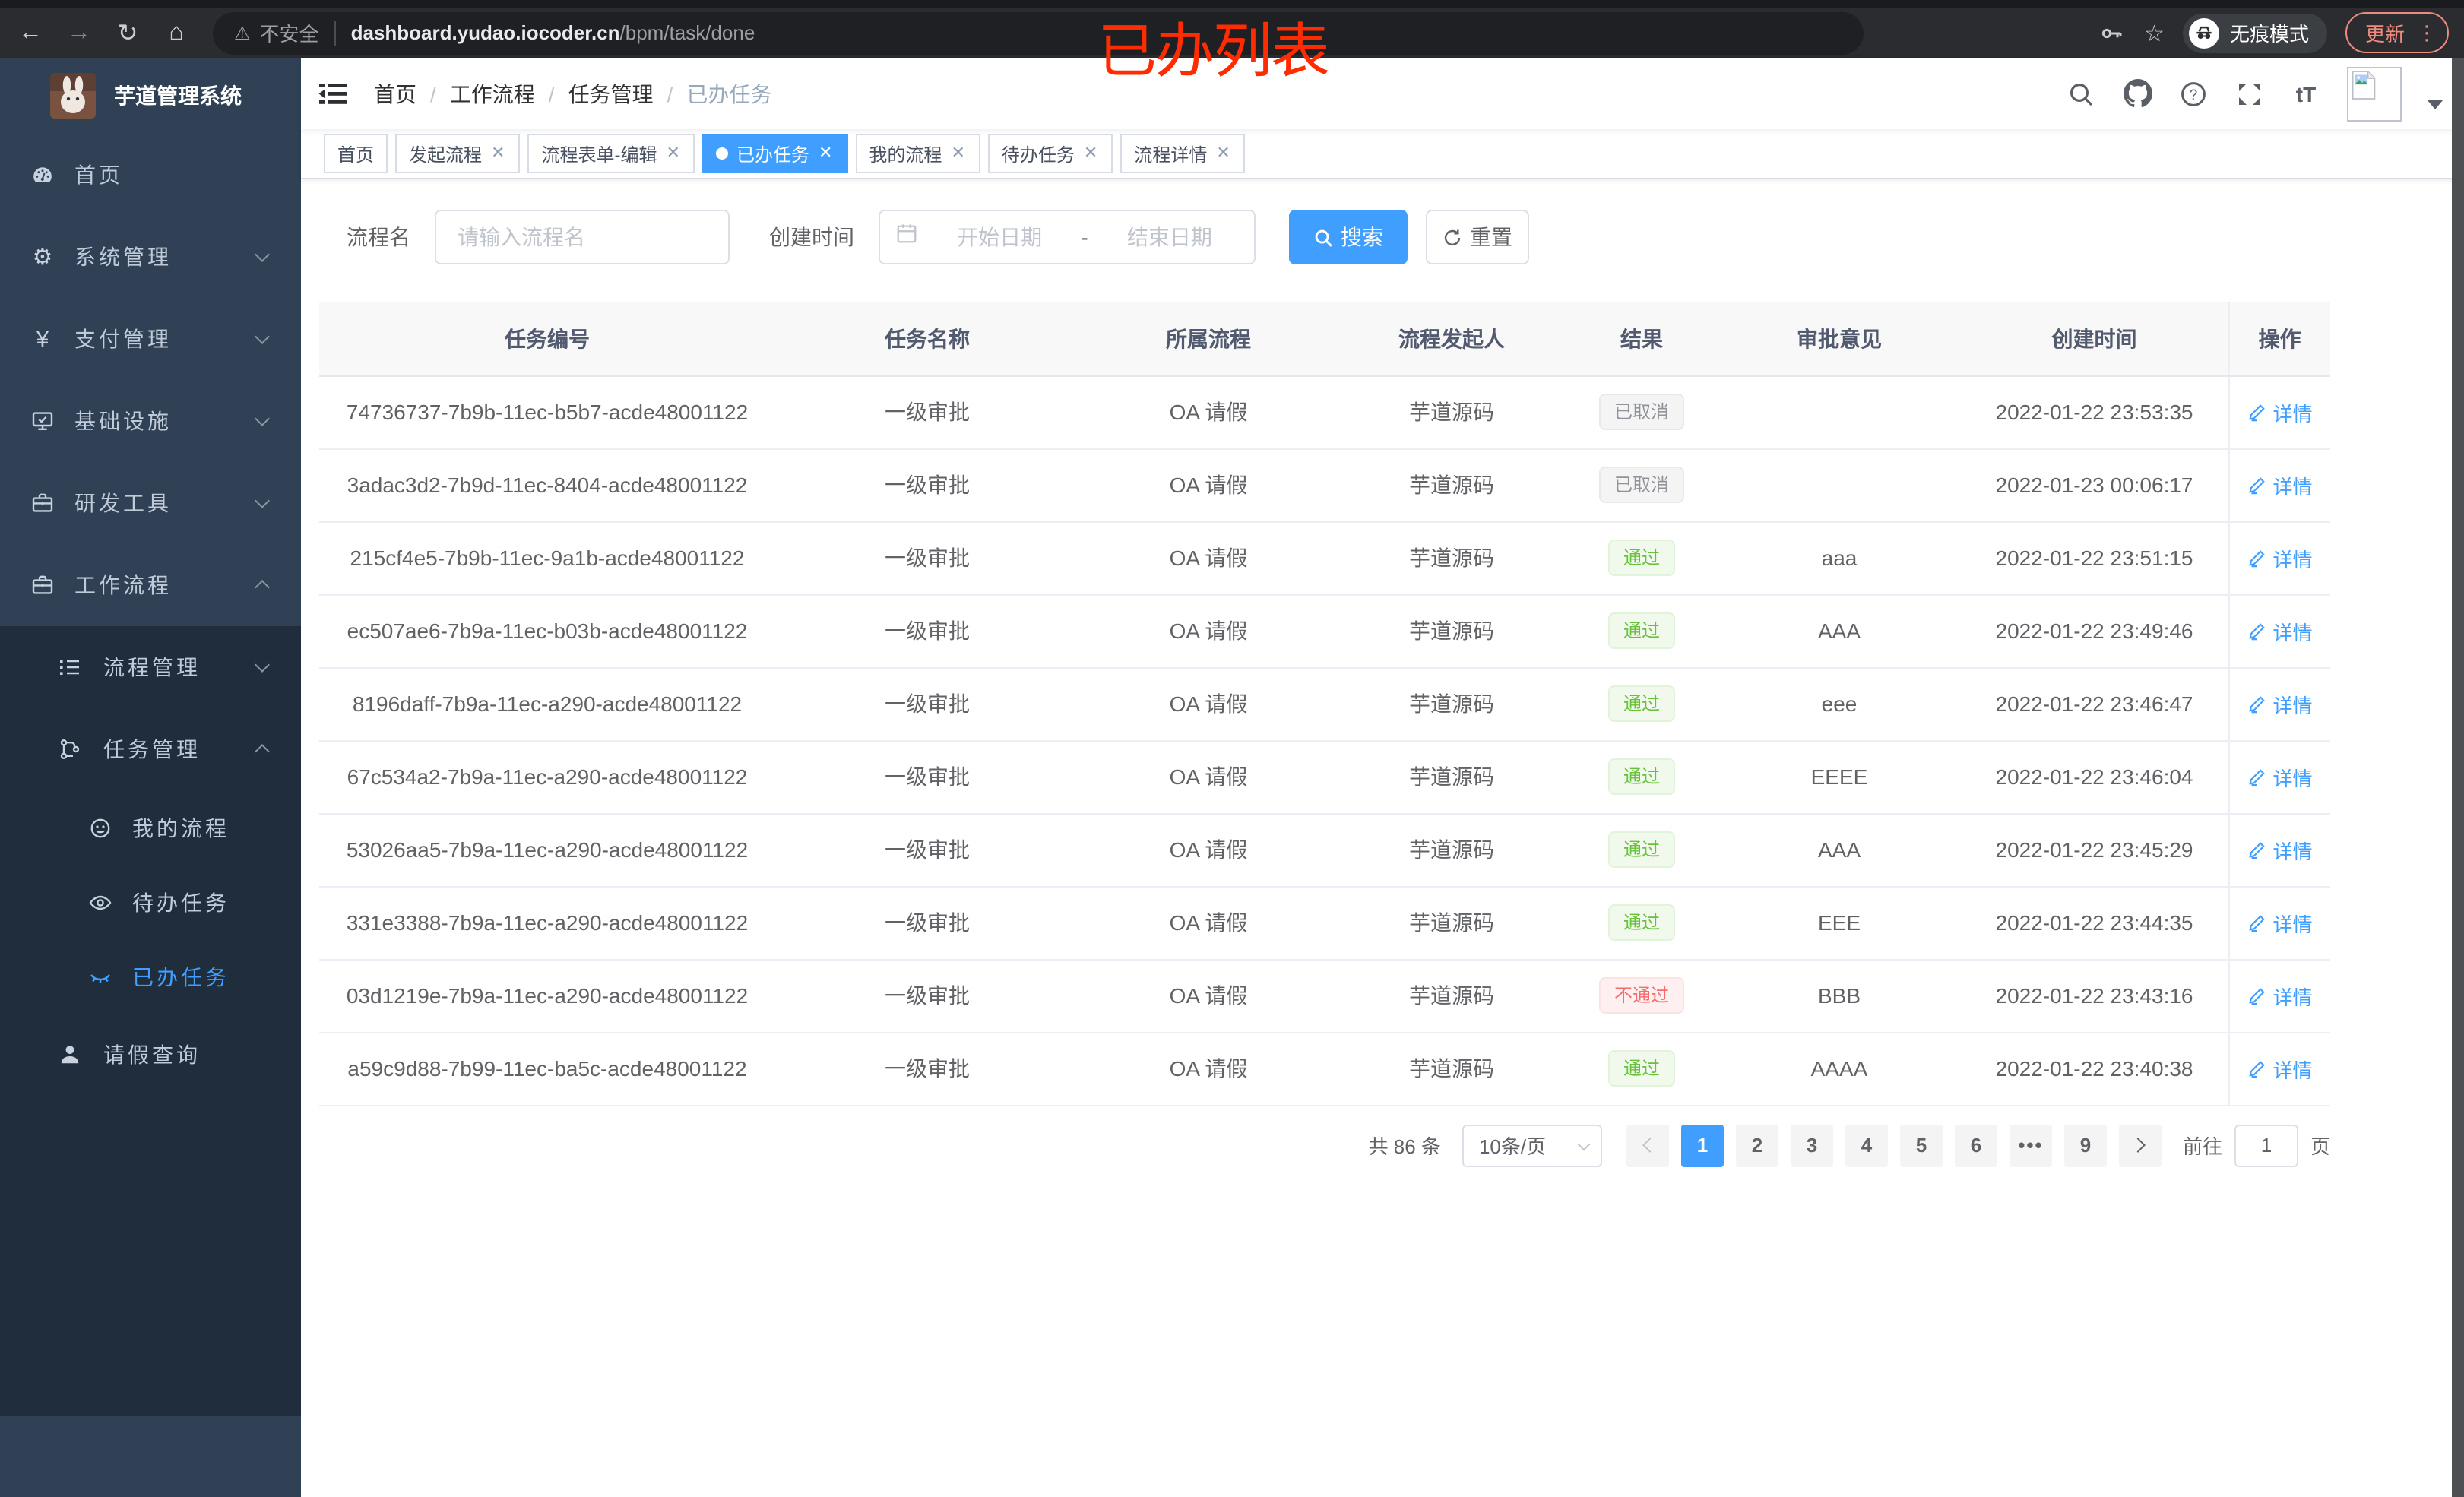  What do you see at coordinates (1811, 1145) in the screenshot?
I see `page-number-button: 3` at bounding box center [1811, 1145].